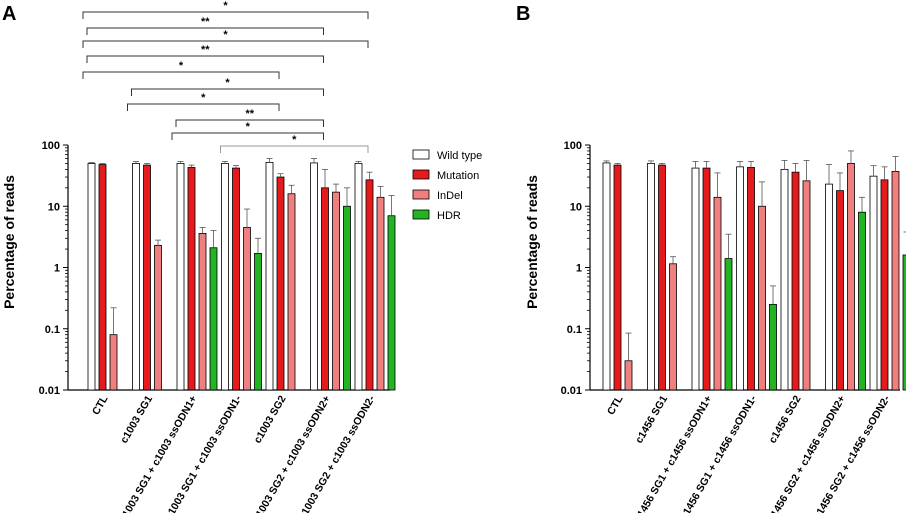 Image resolution: width=906 pixels, height=513 pixels. What do you see at coordinates (136, 419) in the screenshot?
I see `category-label: c1003 SG1` at bounding box center [136, 419].